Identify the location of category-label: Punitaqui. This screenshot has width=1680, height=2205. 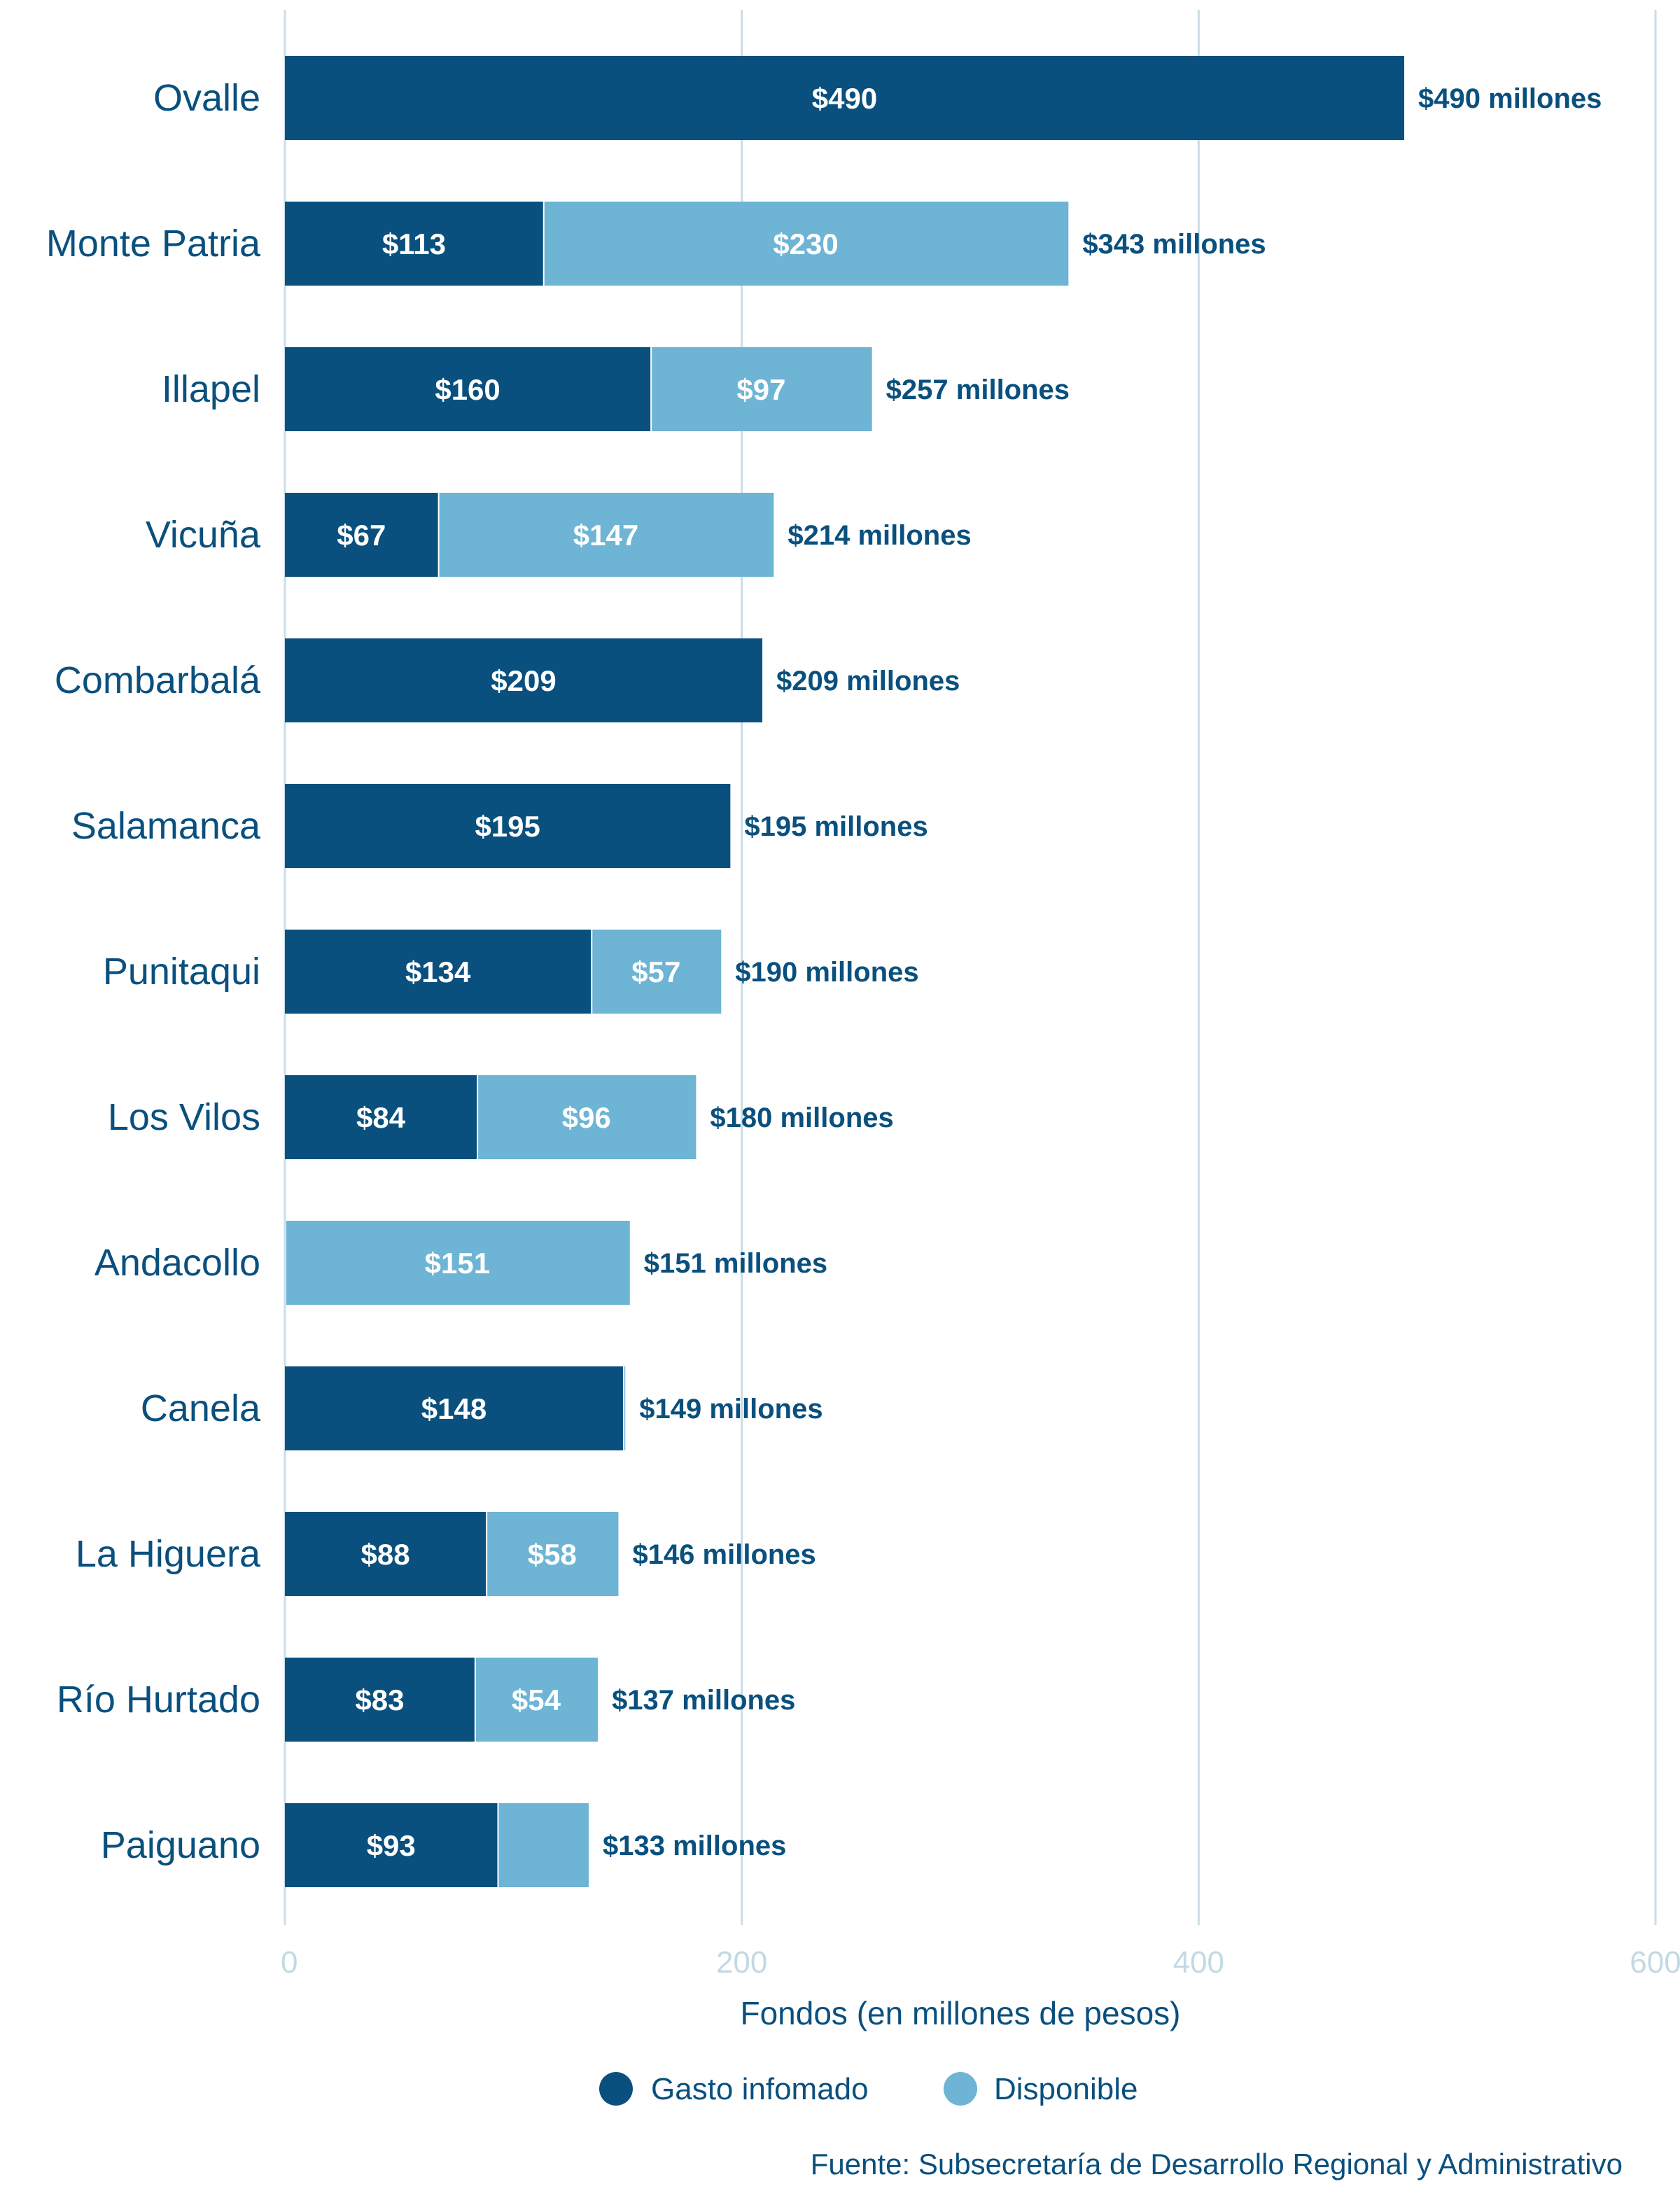
(181, 972).